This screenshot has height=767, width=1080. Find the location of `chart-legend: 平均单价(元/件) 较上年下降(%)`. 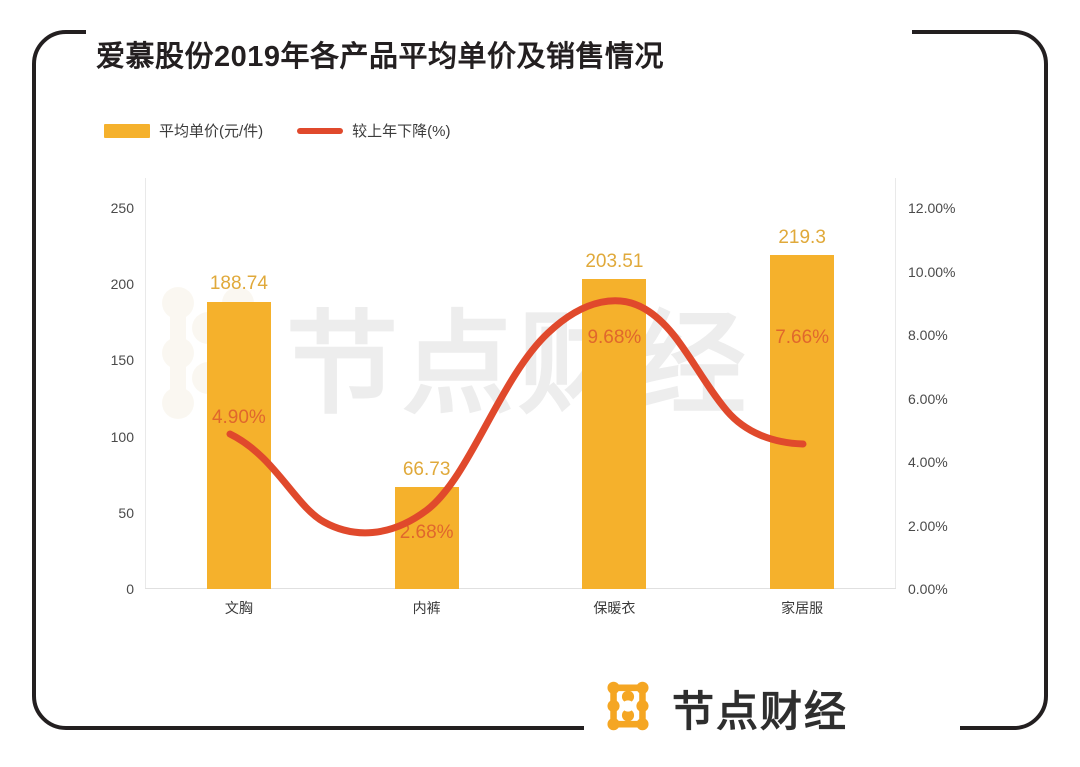

chart-legend: 平均单价(元/件) 较上年下降(%) is located at coordinates (277, 130).